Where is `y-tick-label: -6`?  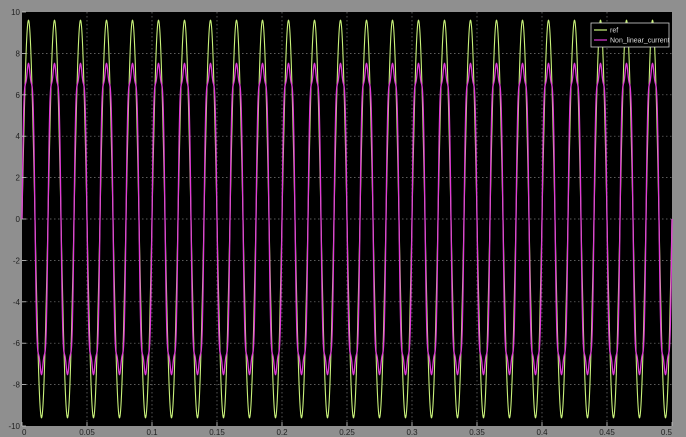 y-tick-label: -6 is located at coordinates (17, 343).